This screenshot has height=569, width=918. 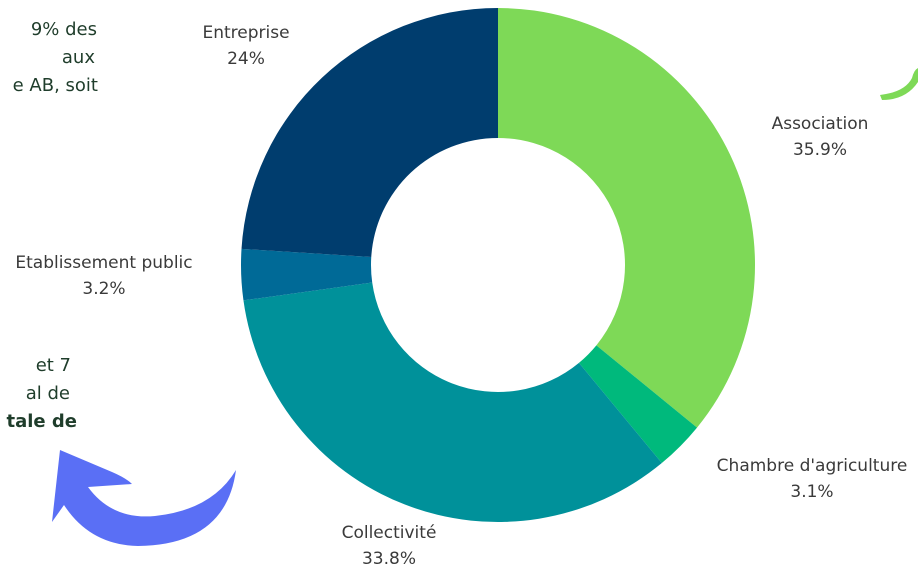 What do you see at coordinates (820, 124) in the screenshot?
I see `slice-label: Association` at bounding box center [820, 124].